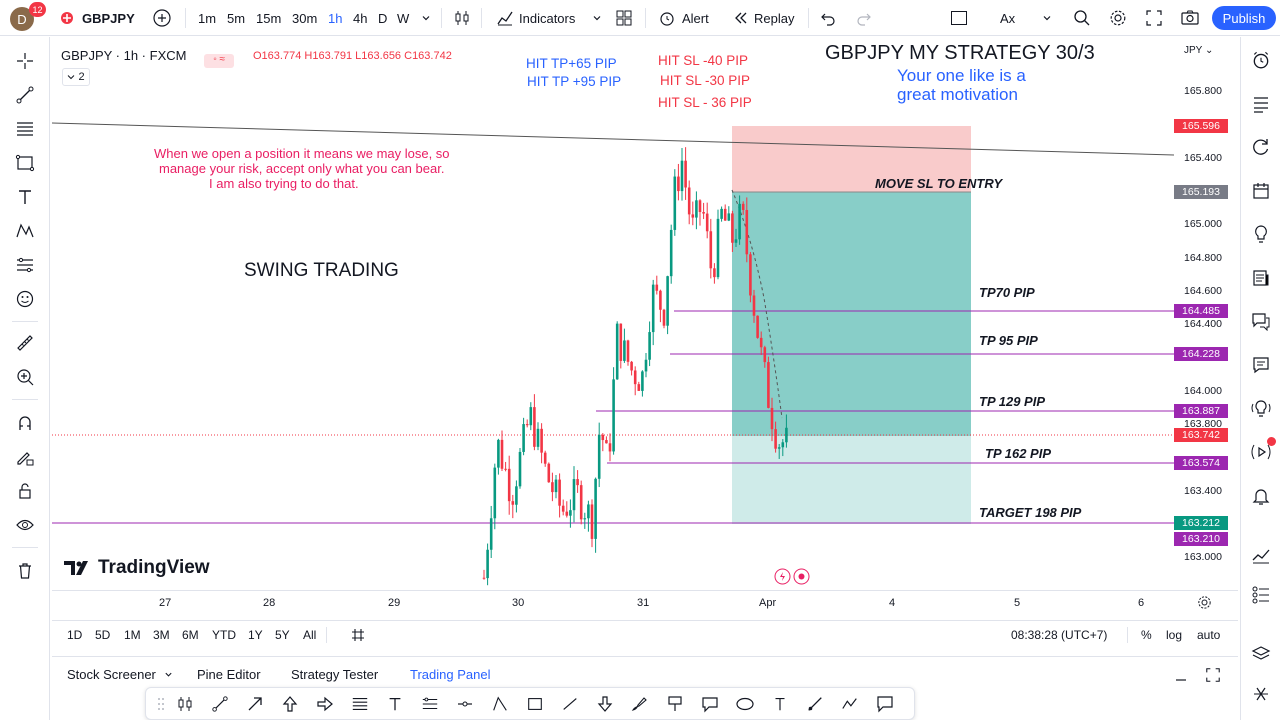 Image resolution: width=1280 pixels, height=720 pixels. I want to click on tab-trading-panel: Trading Panel, so click(450, 674).